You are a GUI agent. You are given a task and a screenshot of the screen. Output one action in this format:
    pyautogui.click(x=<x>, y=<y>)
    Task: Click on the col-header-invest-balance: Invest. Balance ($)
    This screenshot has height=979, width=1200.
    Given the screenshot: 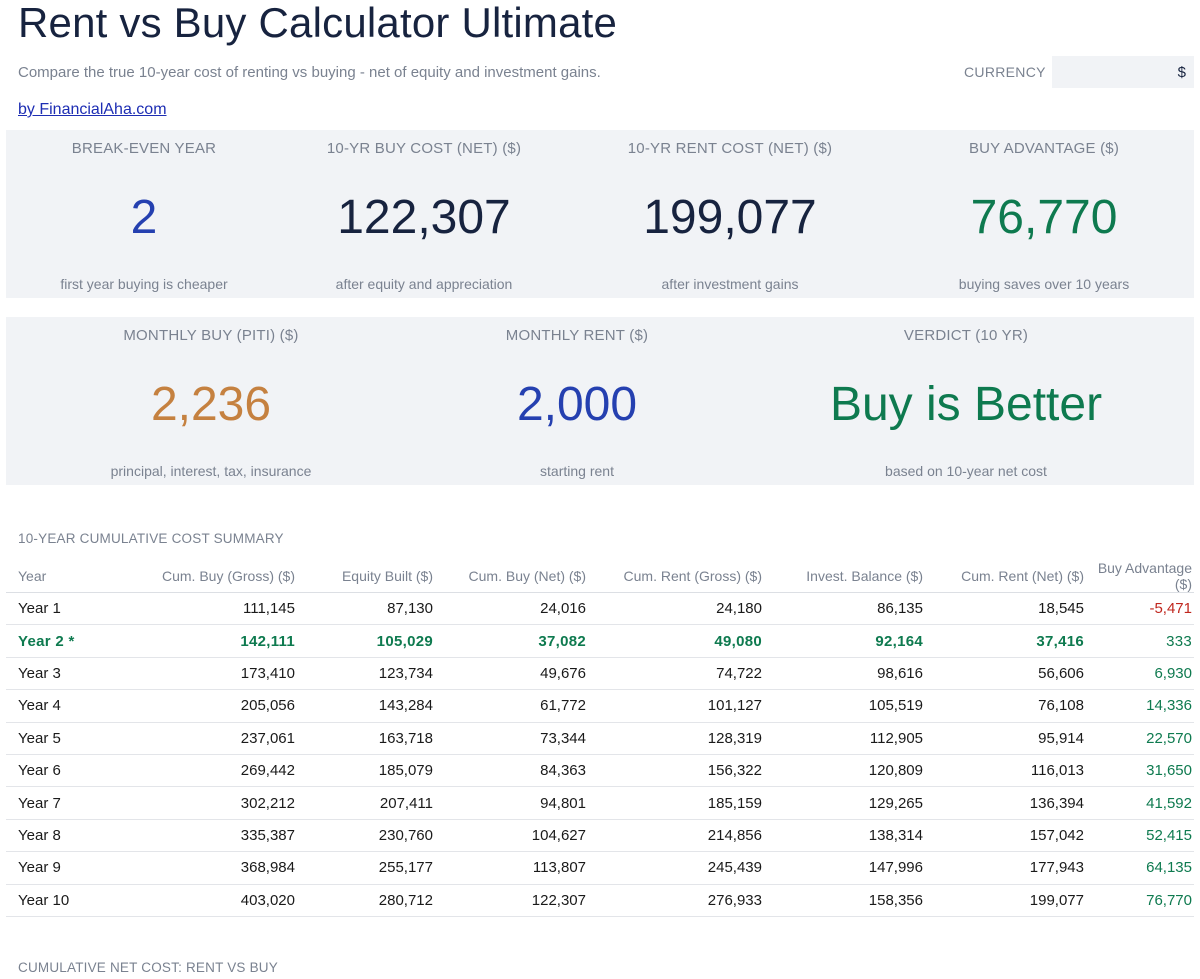 What is the action you would take?
    pyautogui.click(x=844, y=576)
    